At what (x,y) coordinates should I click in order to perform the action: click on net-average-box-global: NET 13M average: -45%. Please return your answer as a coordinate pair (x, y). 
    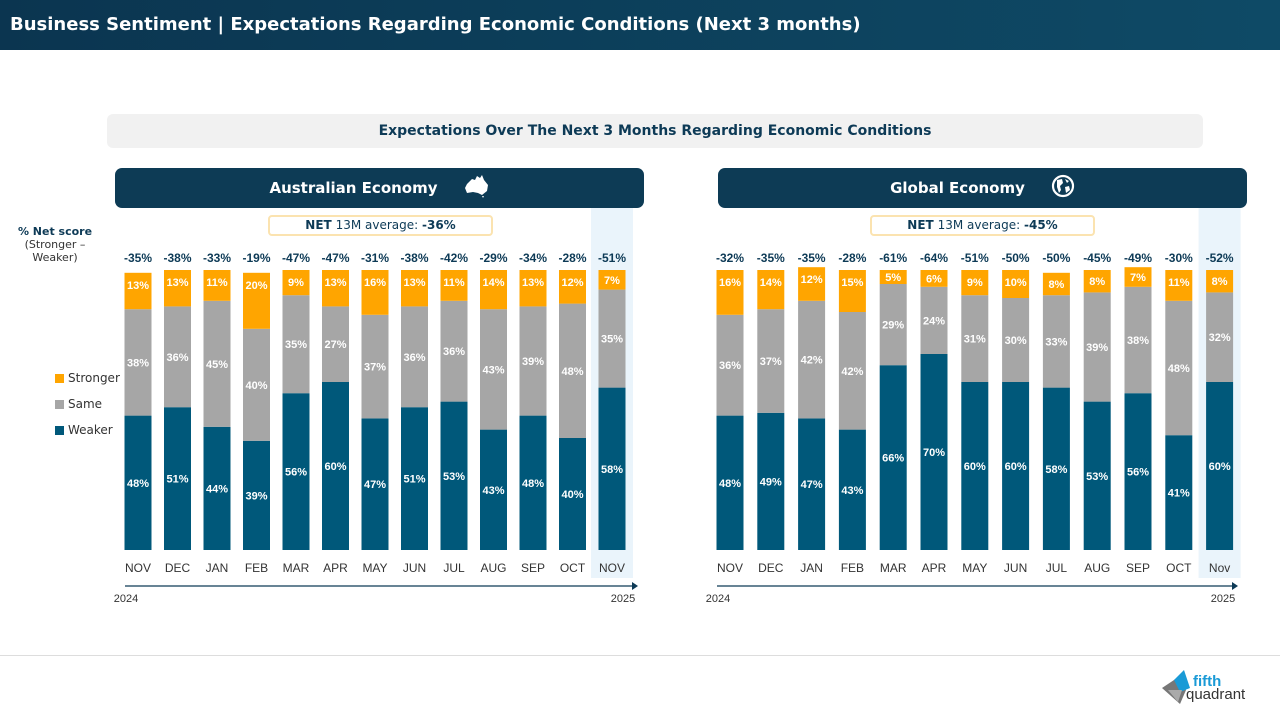
    Looking at the image, I should click on (982, 225).